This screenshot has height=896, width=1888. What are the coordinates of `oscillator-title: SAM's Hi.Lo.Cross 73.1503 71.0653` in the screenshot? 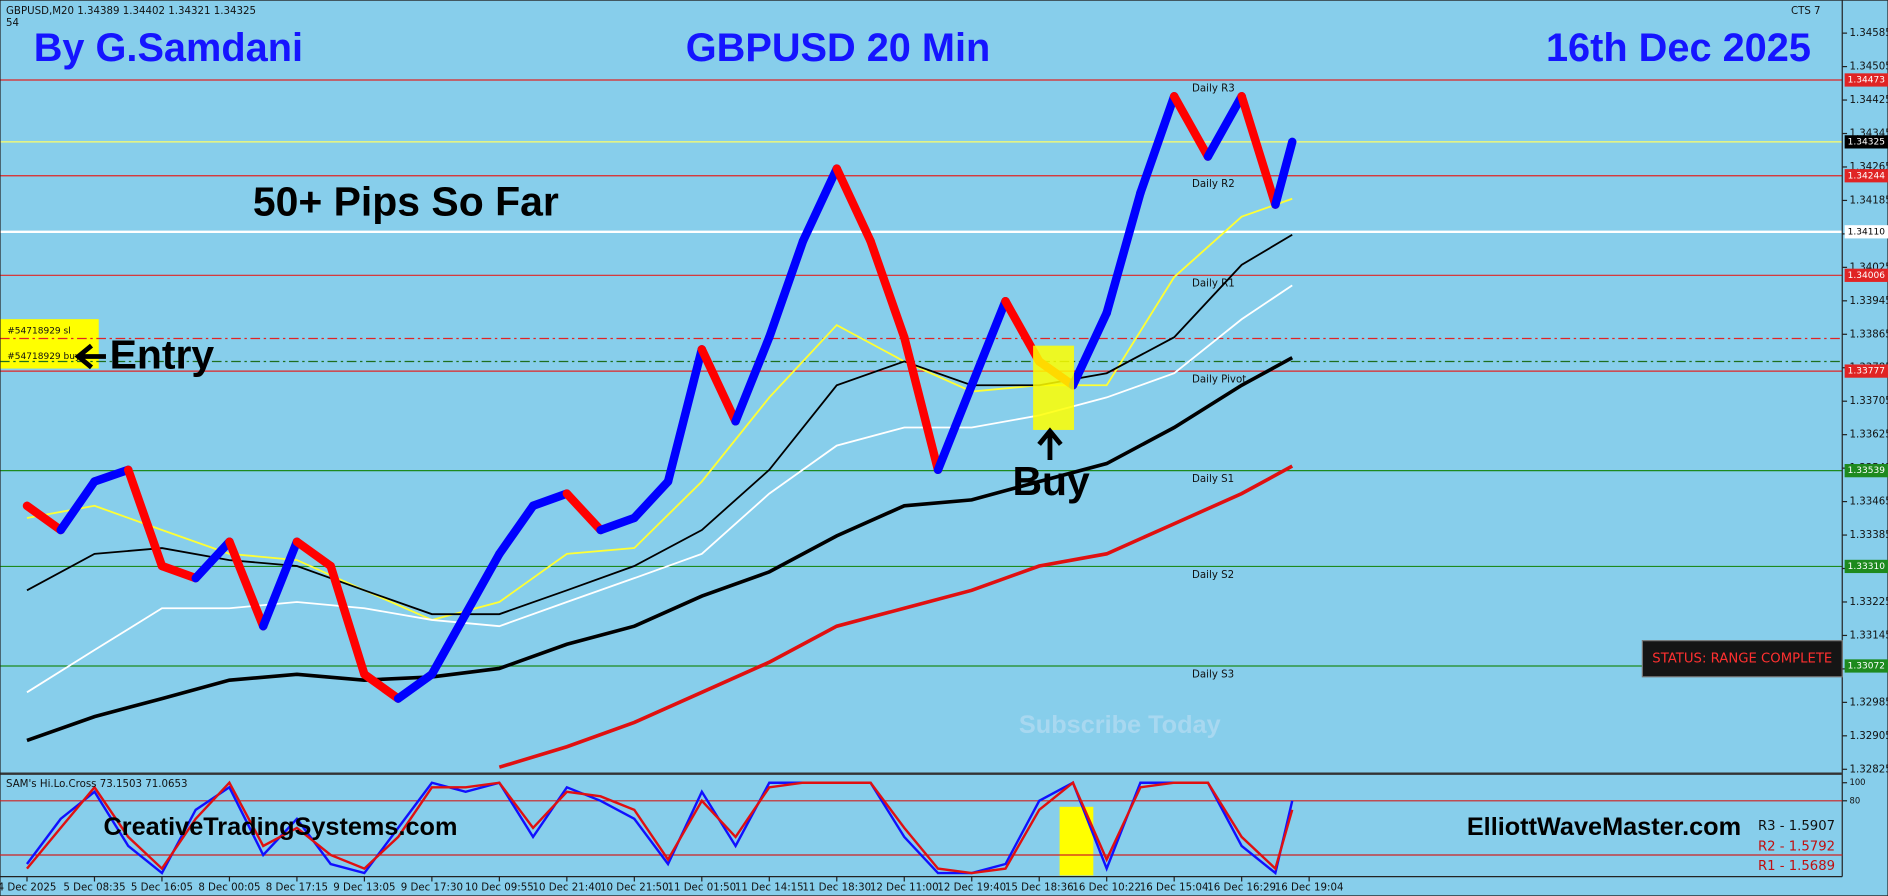 It's located at (97, 784).